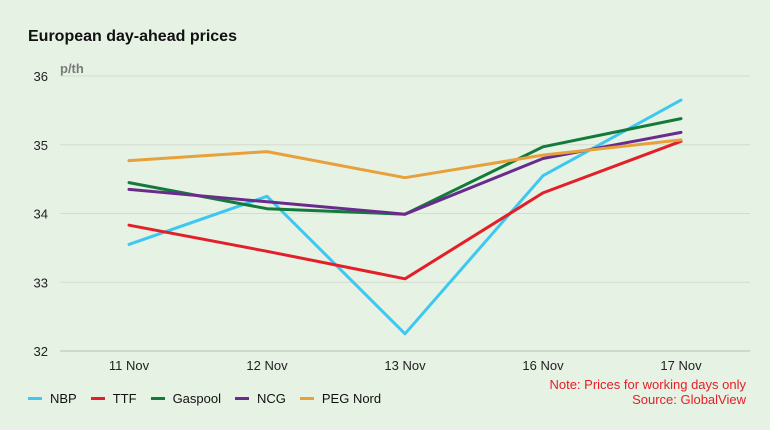 The image size is (770, 430). What do you see at coordinates (41, 76) in the screenshot?
I see `y-tick-label: 36` at bounding box center [41, 76].